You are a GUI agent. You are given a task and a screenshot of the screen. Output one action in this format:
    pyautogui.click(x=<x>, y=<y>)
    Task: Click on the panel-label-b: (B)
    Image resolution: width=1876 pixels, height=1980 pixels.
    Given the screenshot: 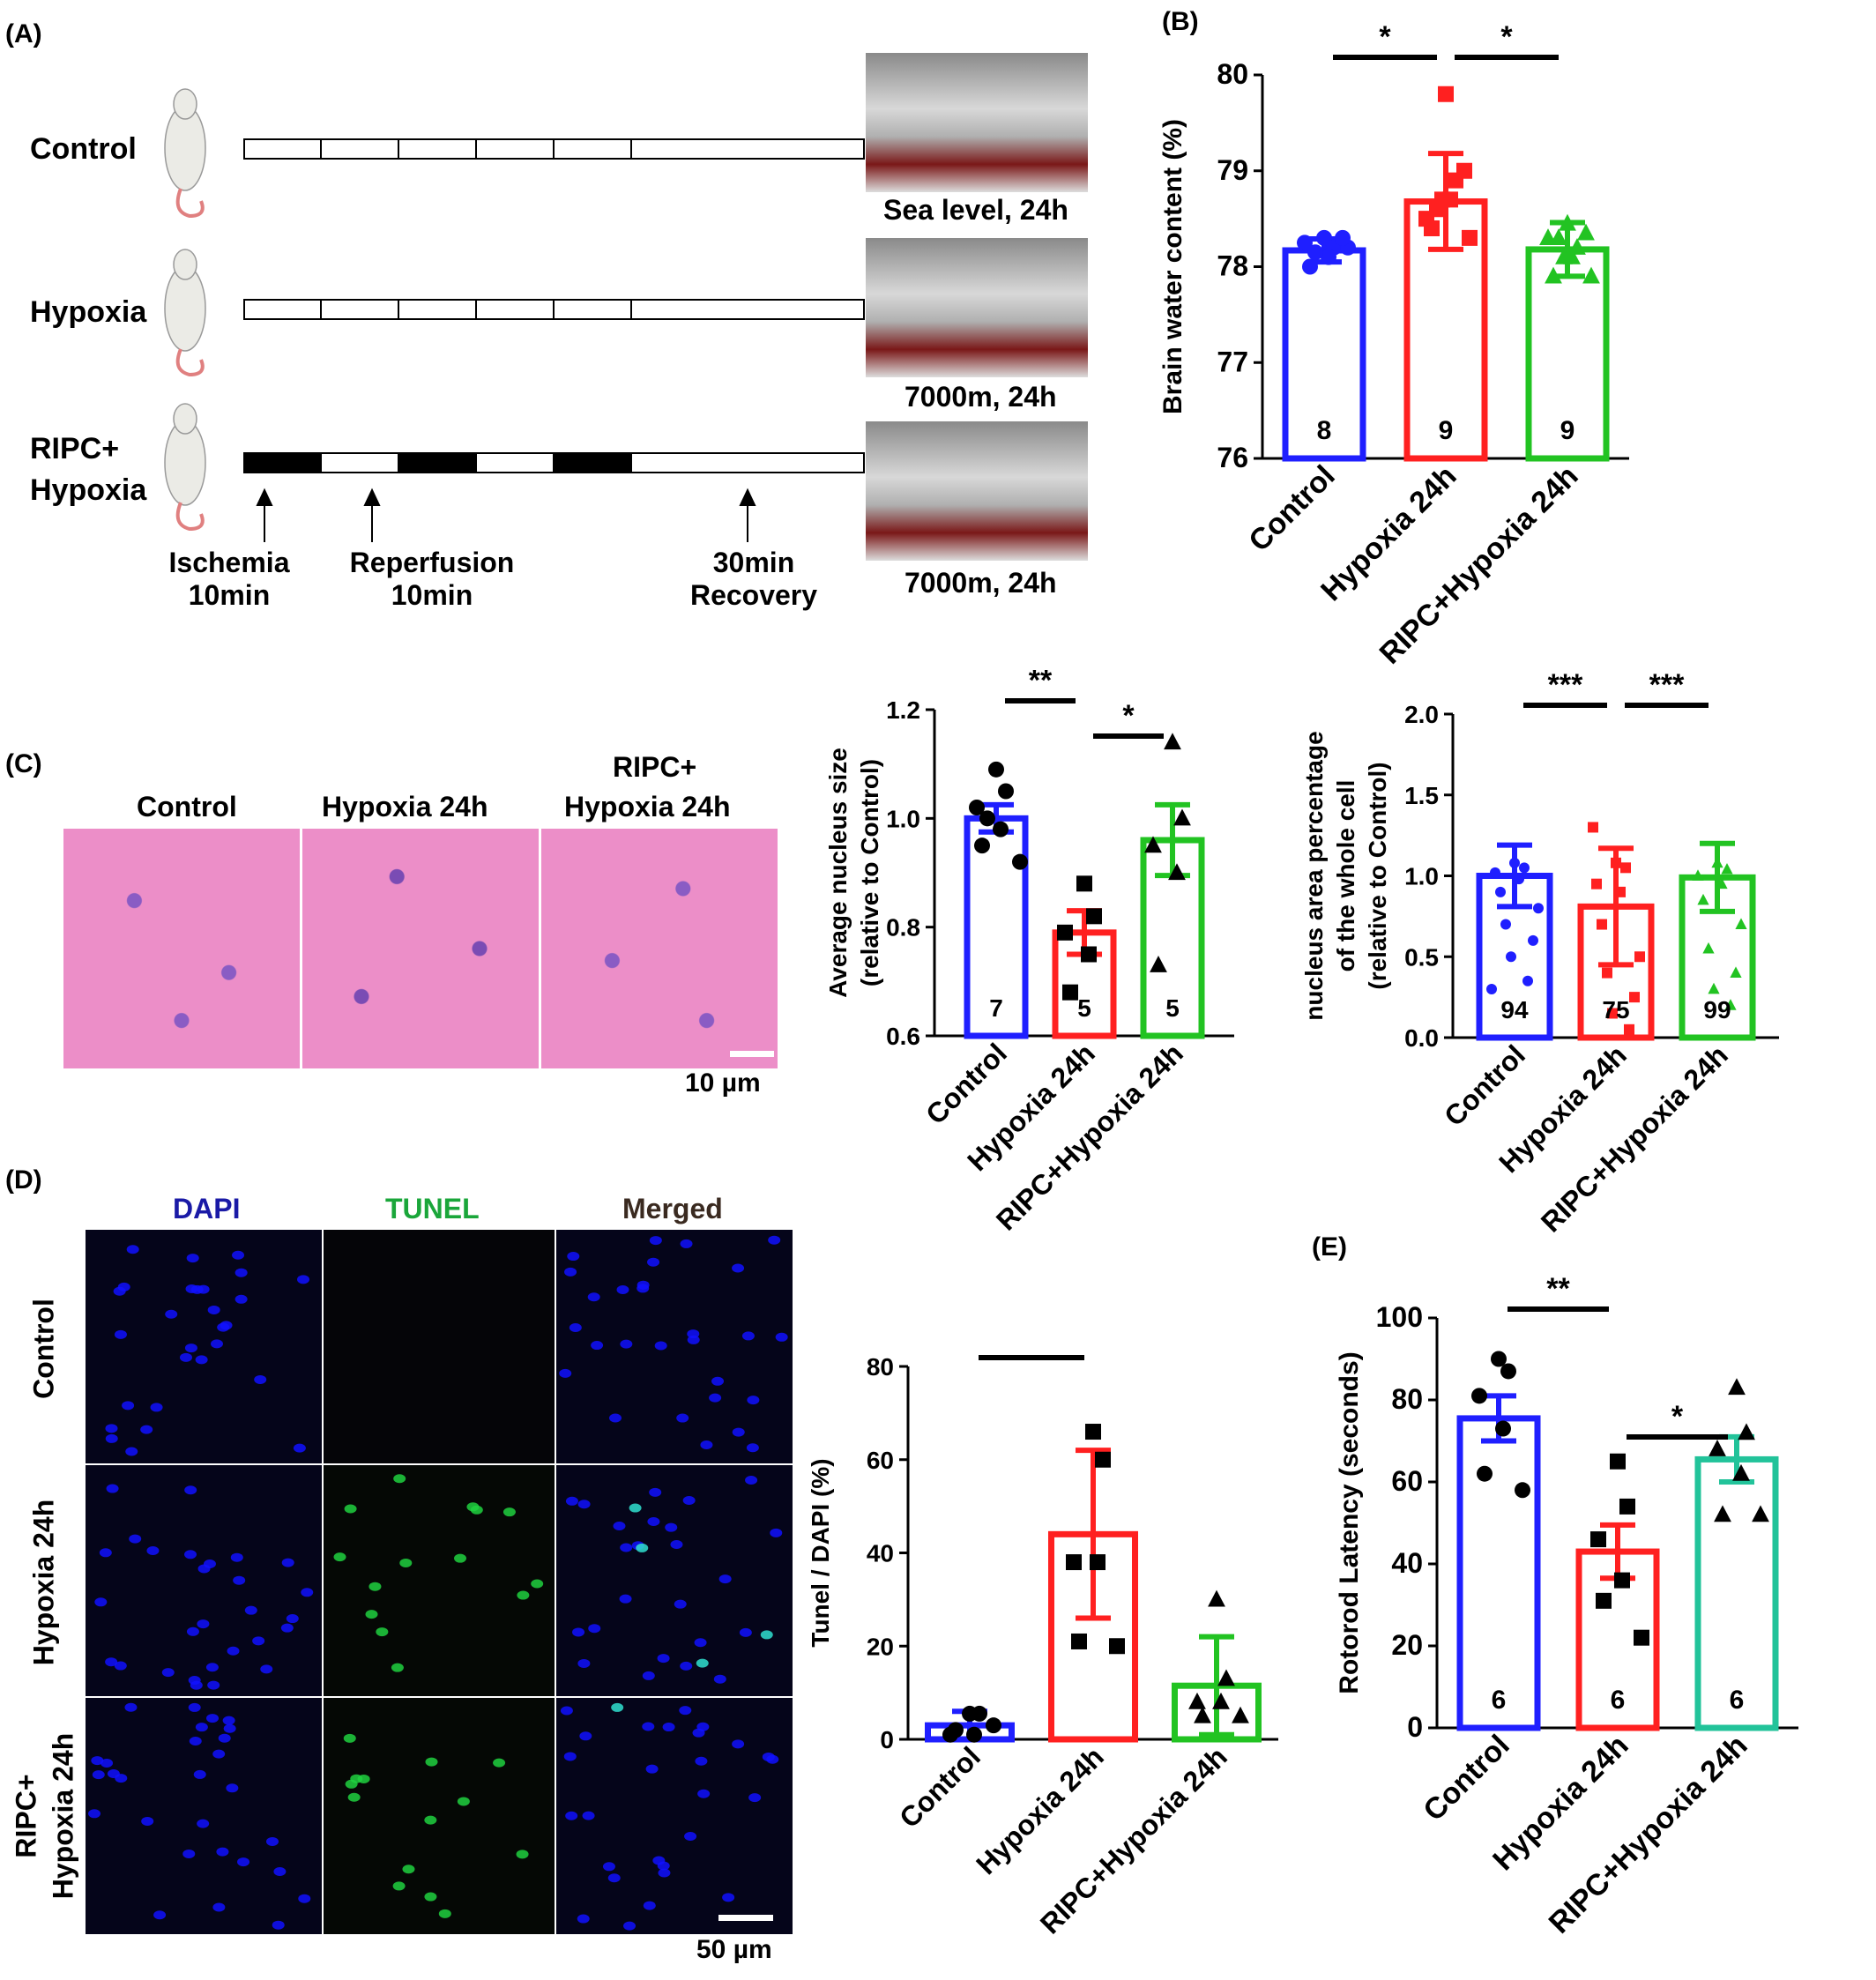 What is the action you would take?
    pyautogui.click(x=1180, y=22)
    